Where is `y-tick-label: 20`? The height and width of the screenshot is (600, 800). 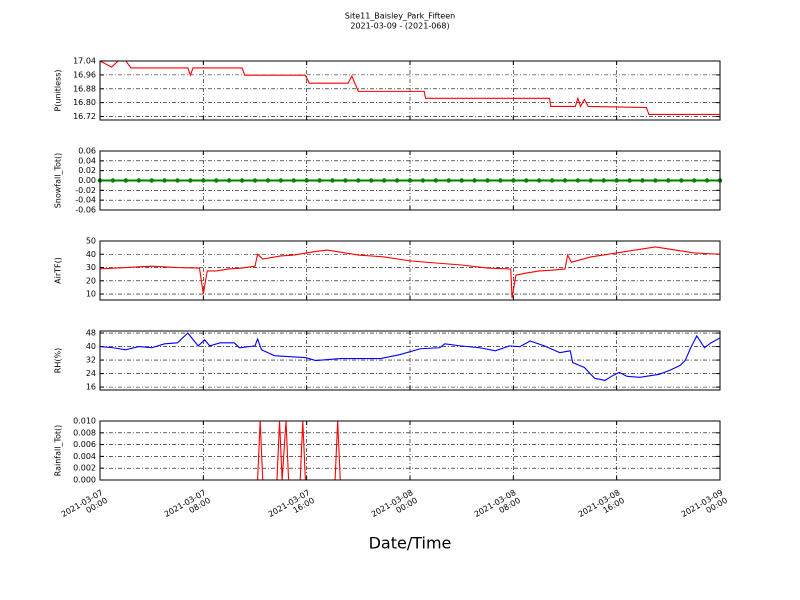
y-tick-label: 20 is located at coordinates (91, 280).